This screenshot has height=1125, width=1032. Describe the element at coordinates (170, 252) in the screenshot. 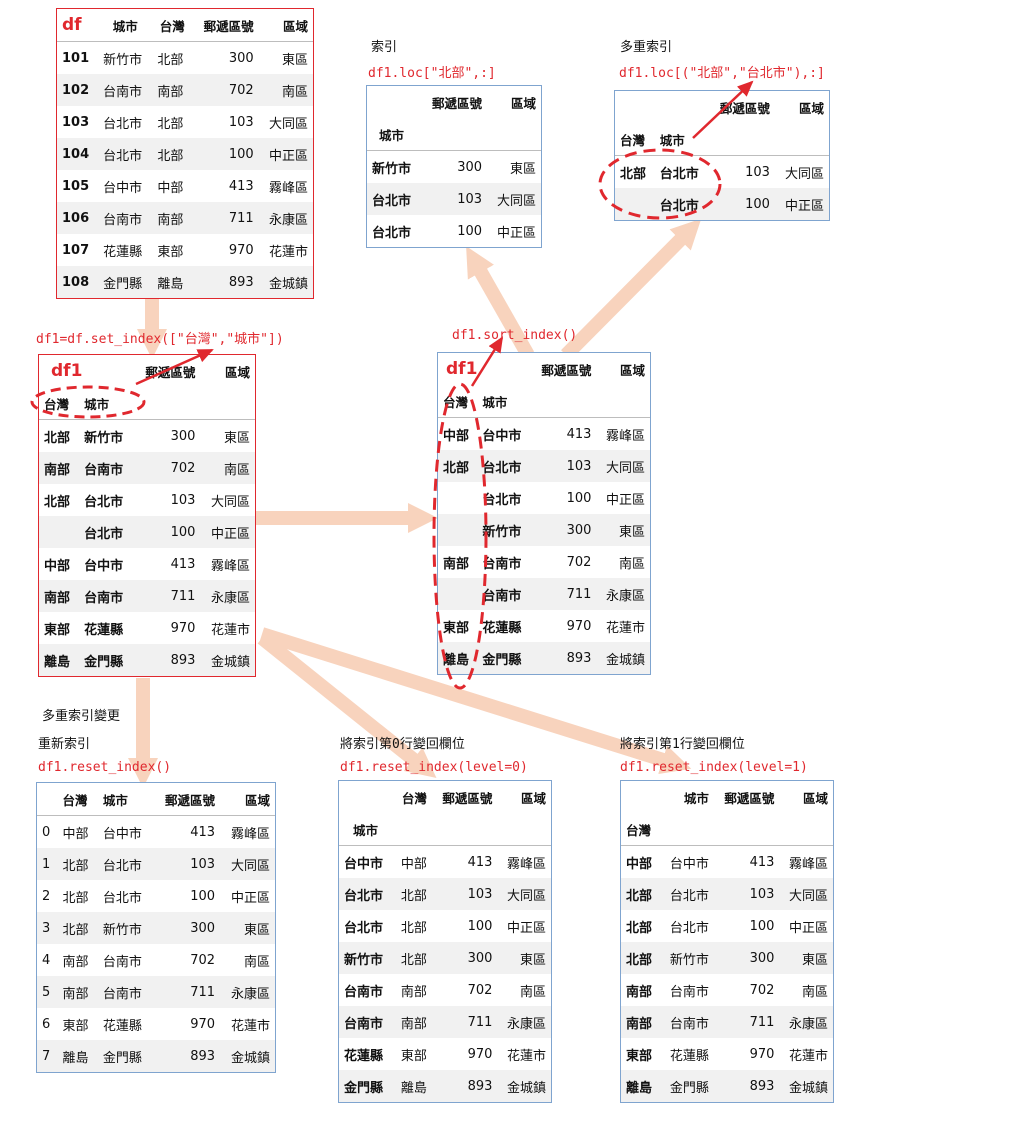

I see `cell-region: 東部` at that location.